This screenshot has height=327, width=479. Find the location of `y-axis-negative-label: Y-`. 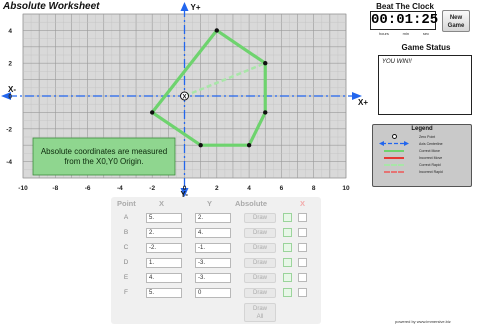

y-axis-negative-label: Y- is located at coordinates (185, 194).